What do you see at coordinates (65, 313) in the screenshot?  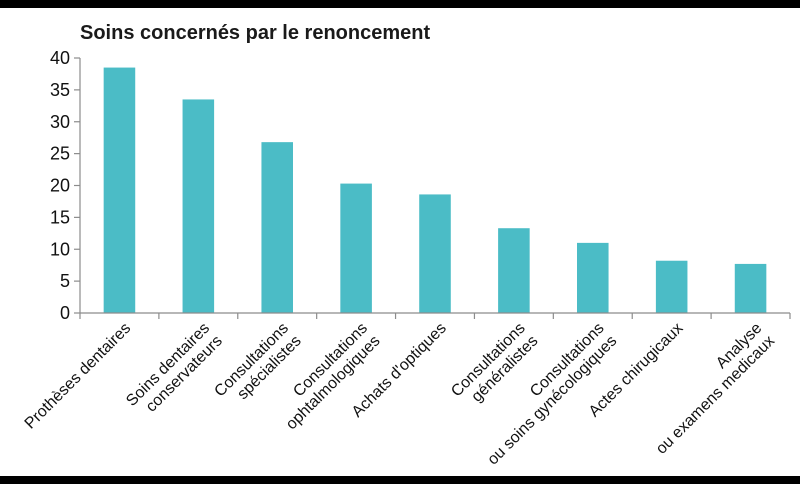 I see `y-tick-label: 0` at bounding box center [65, 313].